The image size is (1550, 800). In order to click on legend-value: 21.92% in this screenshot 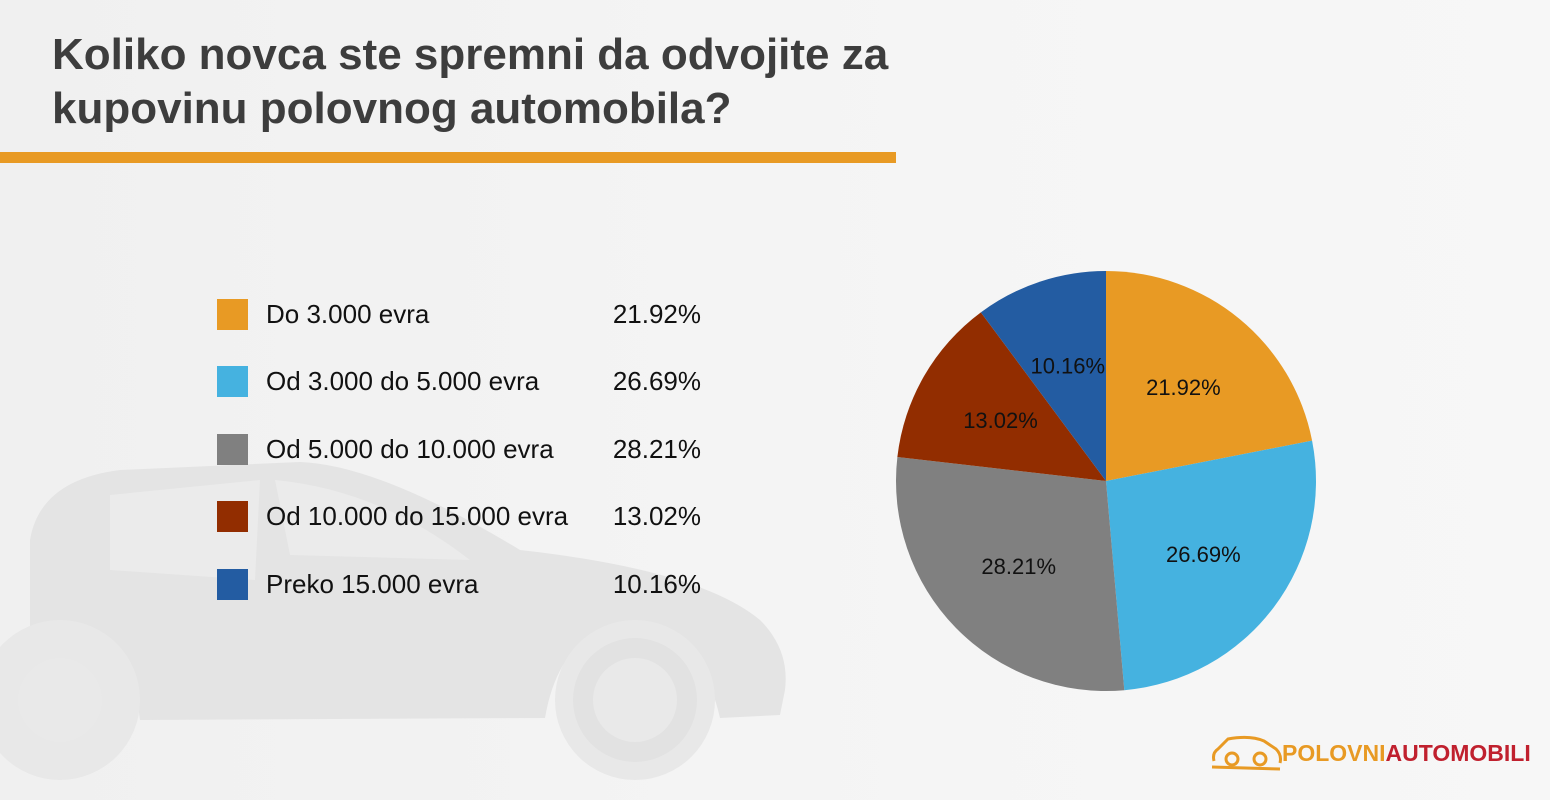, I will do `click(656, 313)`.